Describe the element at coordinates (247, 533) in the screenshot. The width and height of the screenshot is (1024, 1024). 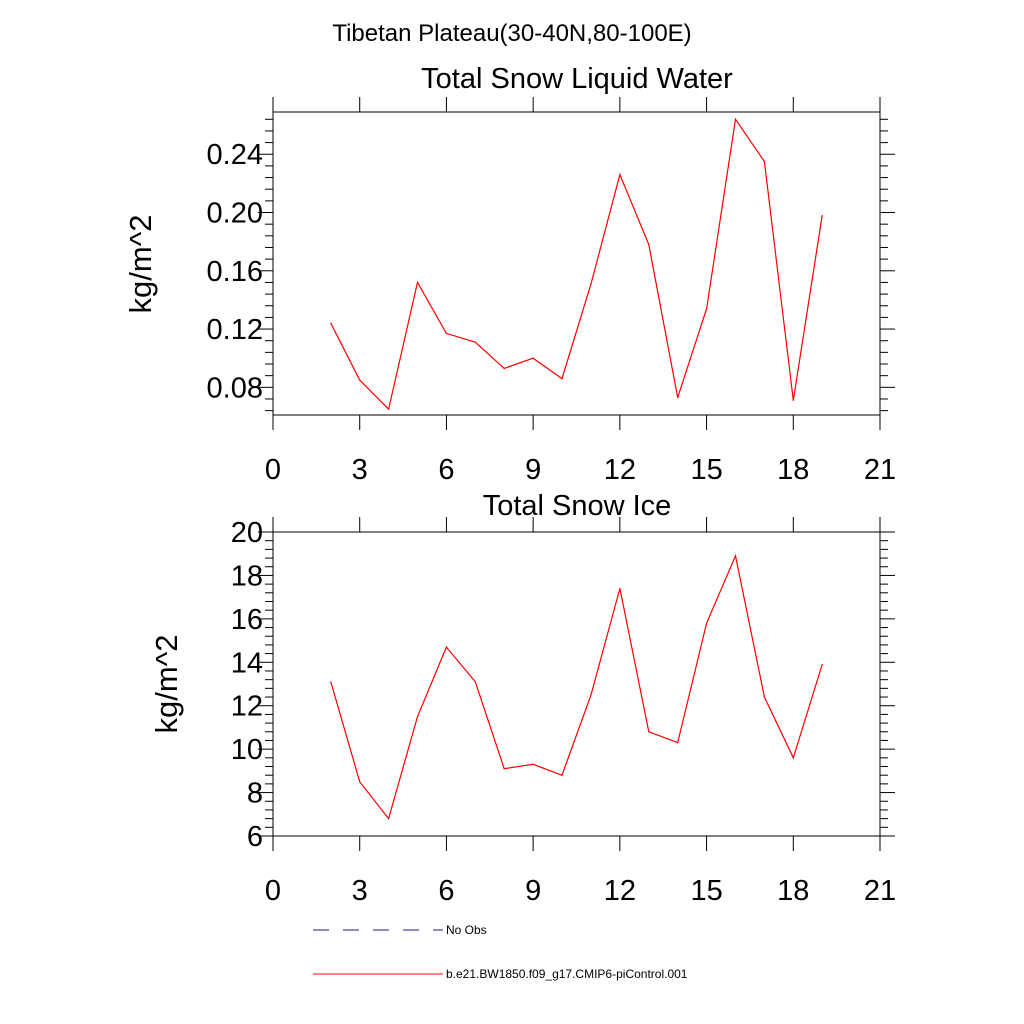
I see `y-tick-label: 20` at that location.